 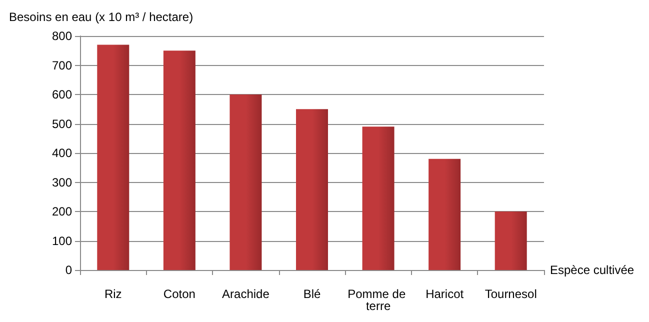 What do you see at coordinates (62, 182) in the screenshot?
I see `y-tick-label: 300` at bounding box center [62, 182].